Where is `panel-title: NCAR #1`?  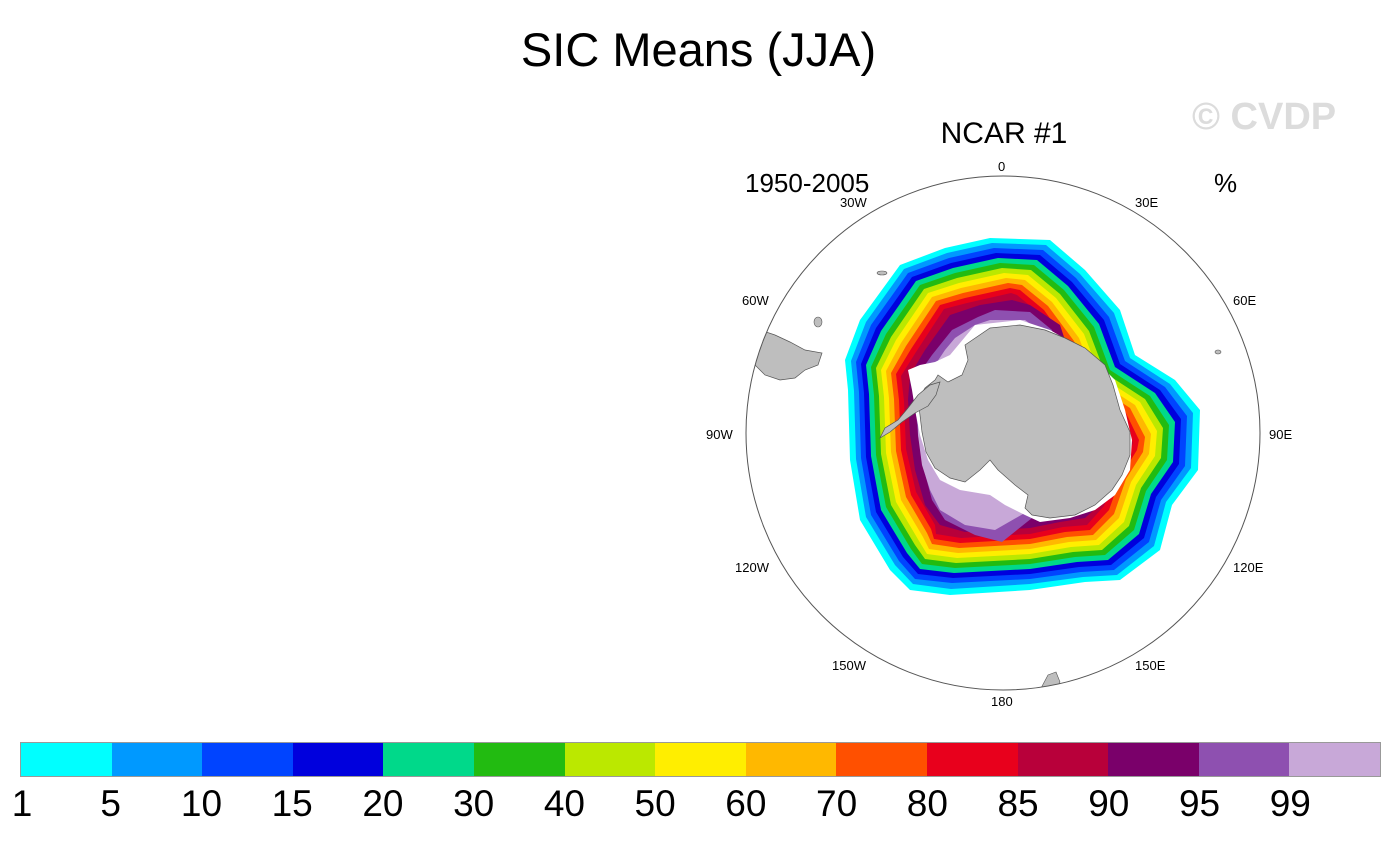 panel-title: NCAR #1 is located at coordinates (1004, 133).